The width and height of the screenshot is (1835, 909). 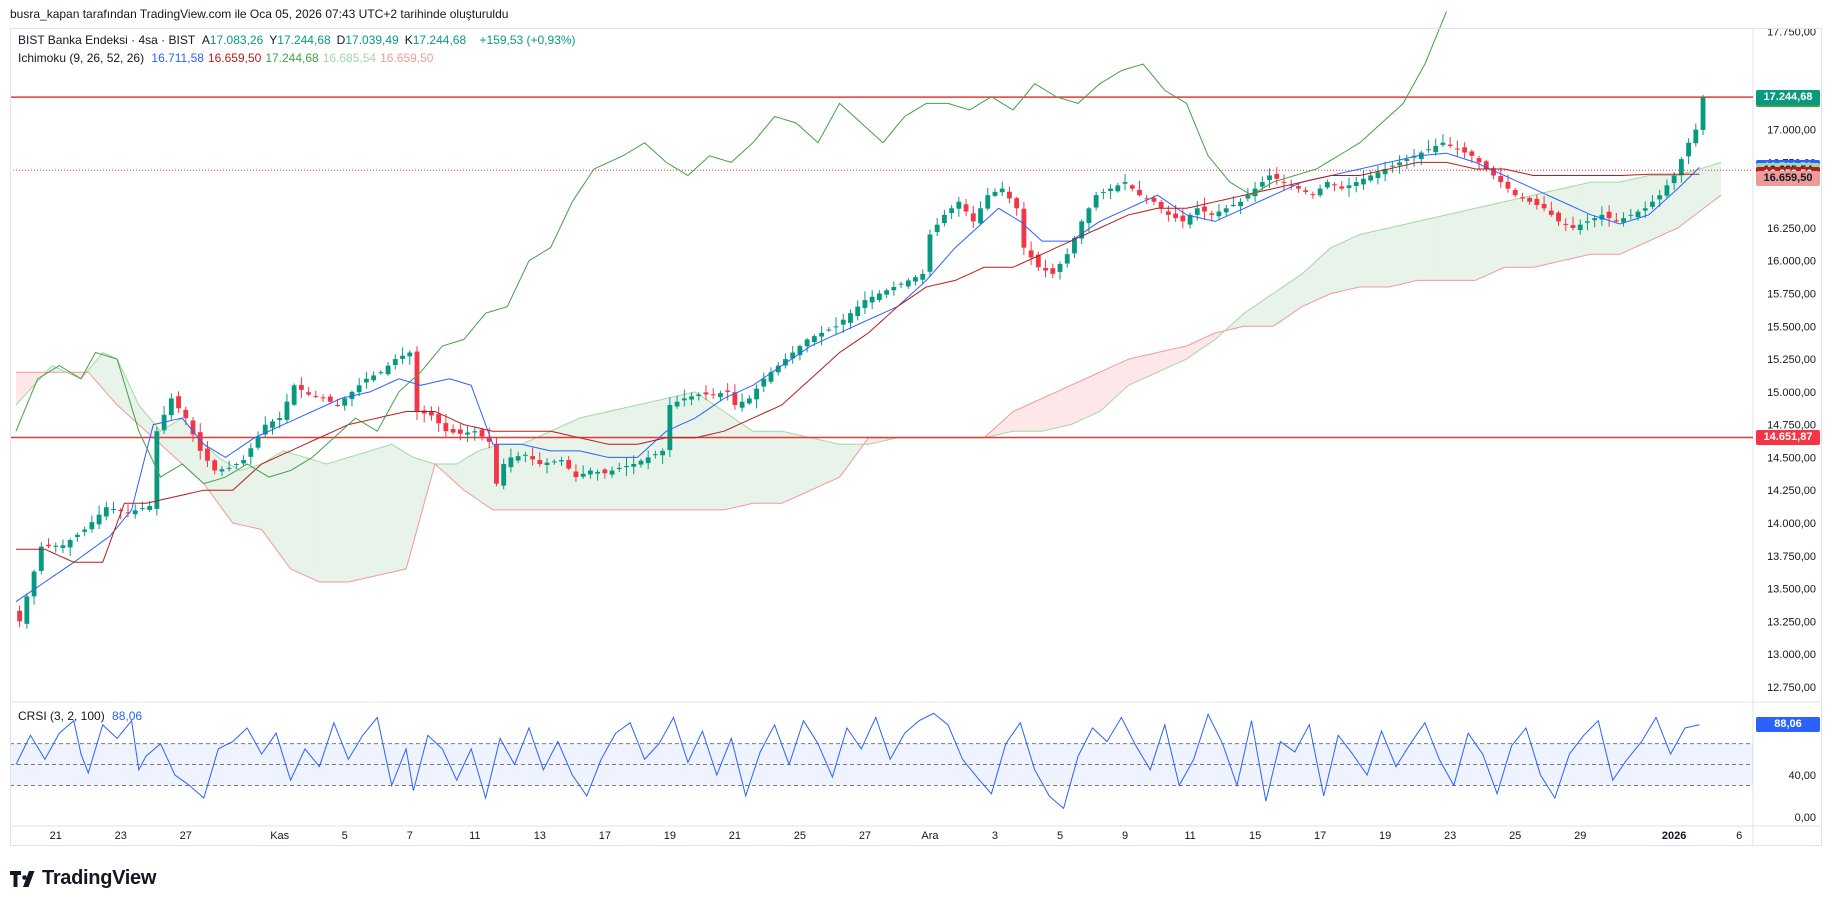 What do you see at coordinates (22, 878) in the screenshot?
I see `tradingview-logo-icon` at bounding box center [22, 878].